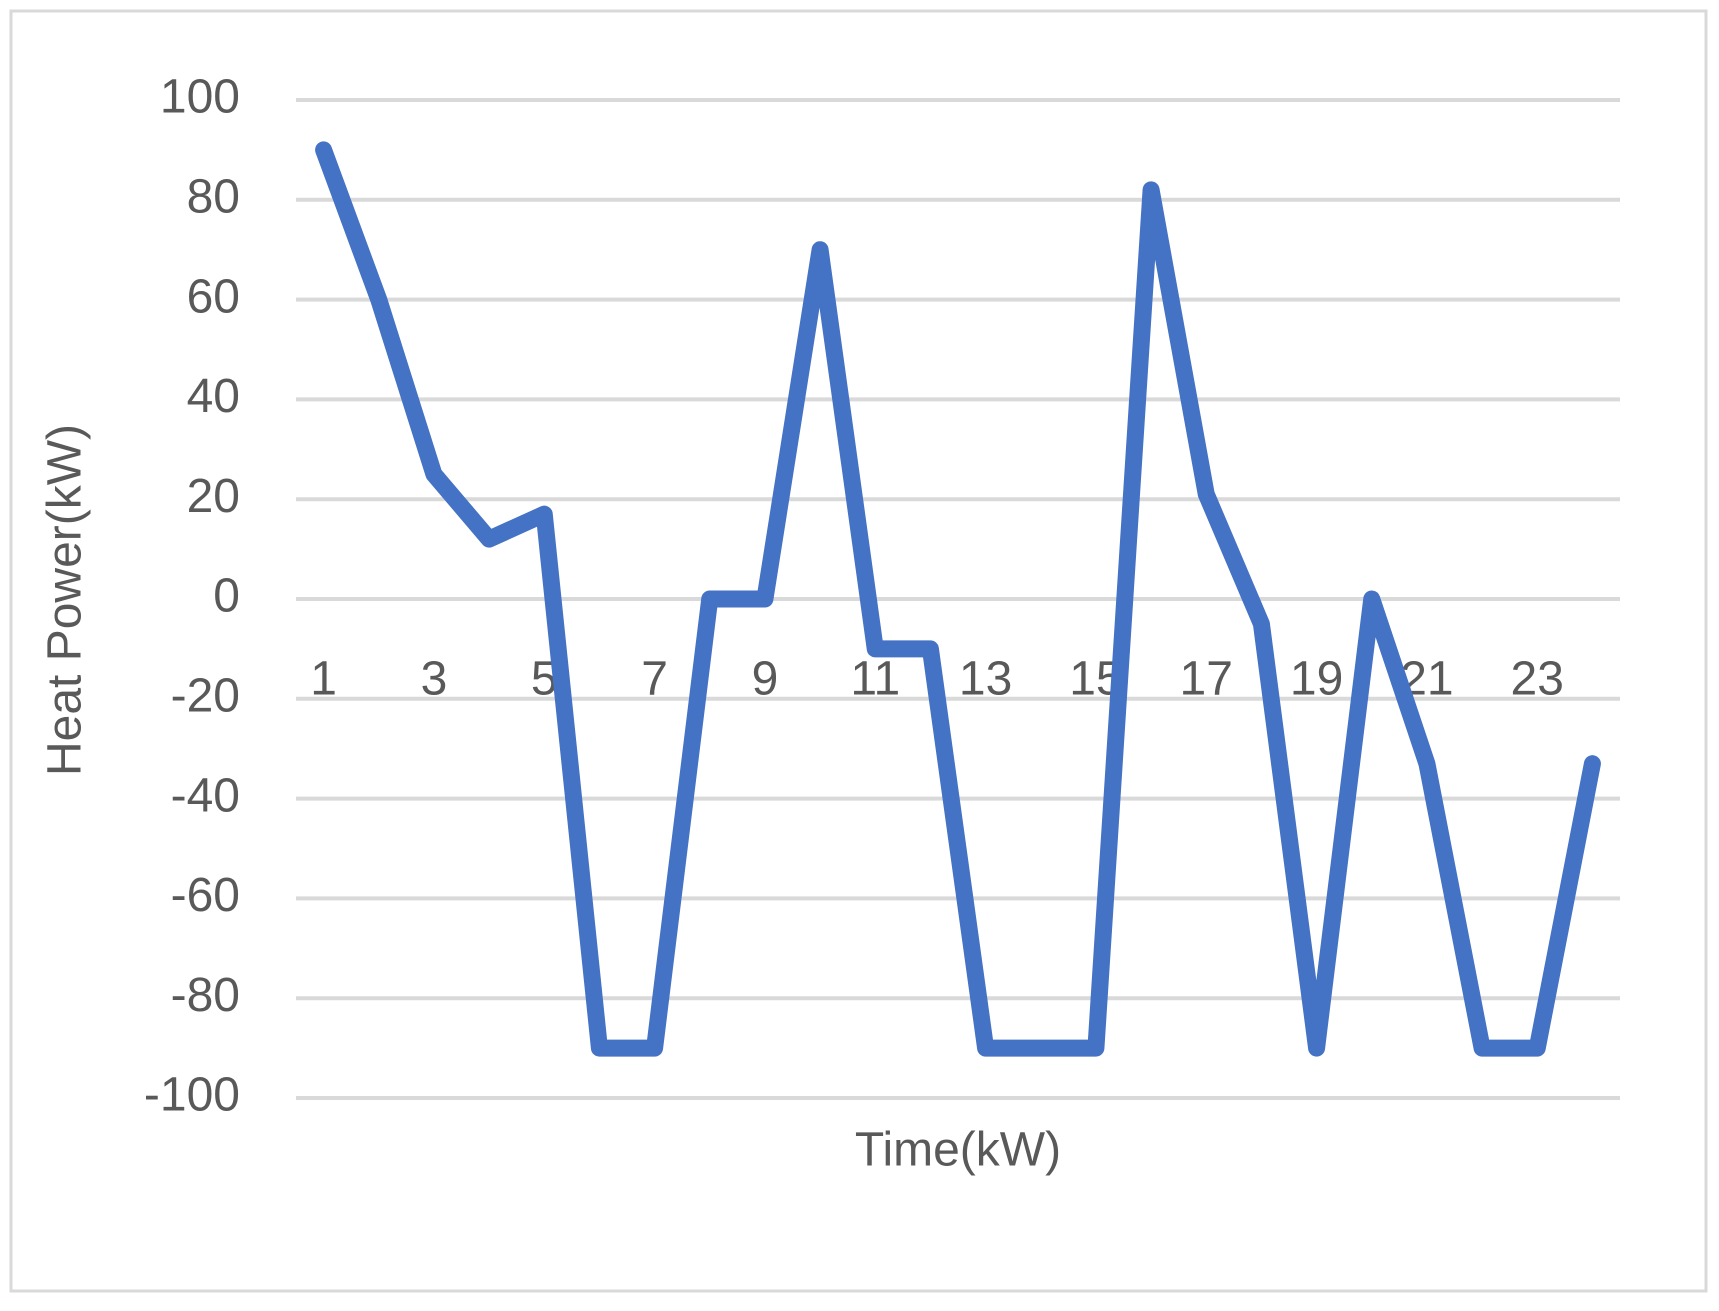 This screenshot has width=1719, height=1311. Describe the element at coordinates (1537, 679) in the screenshot. I see `x-tick-label: 23` at that location.